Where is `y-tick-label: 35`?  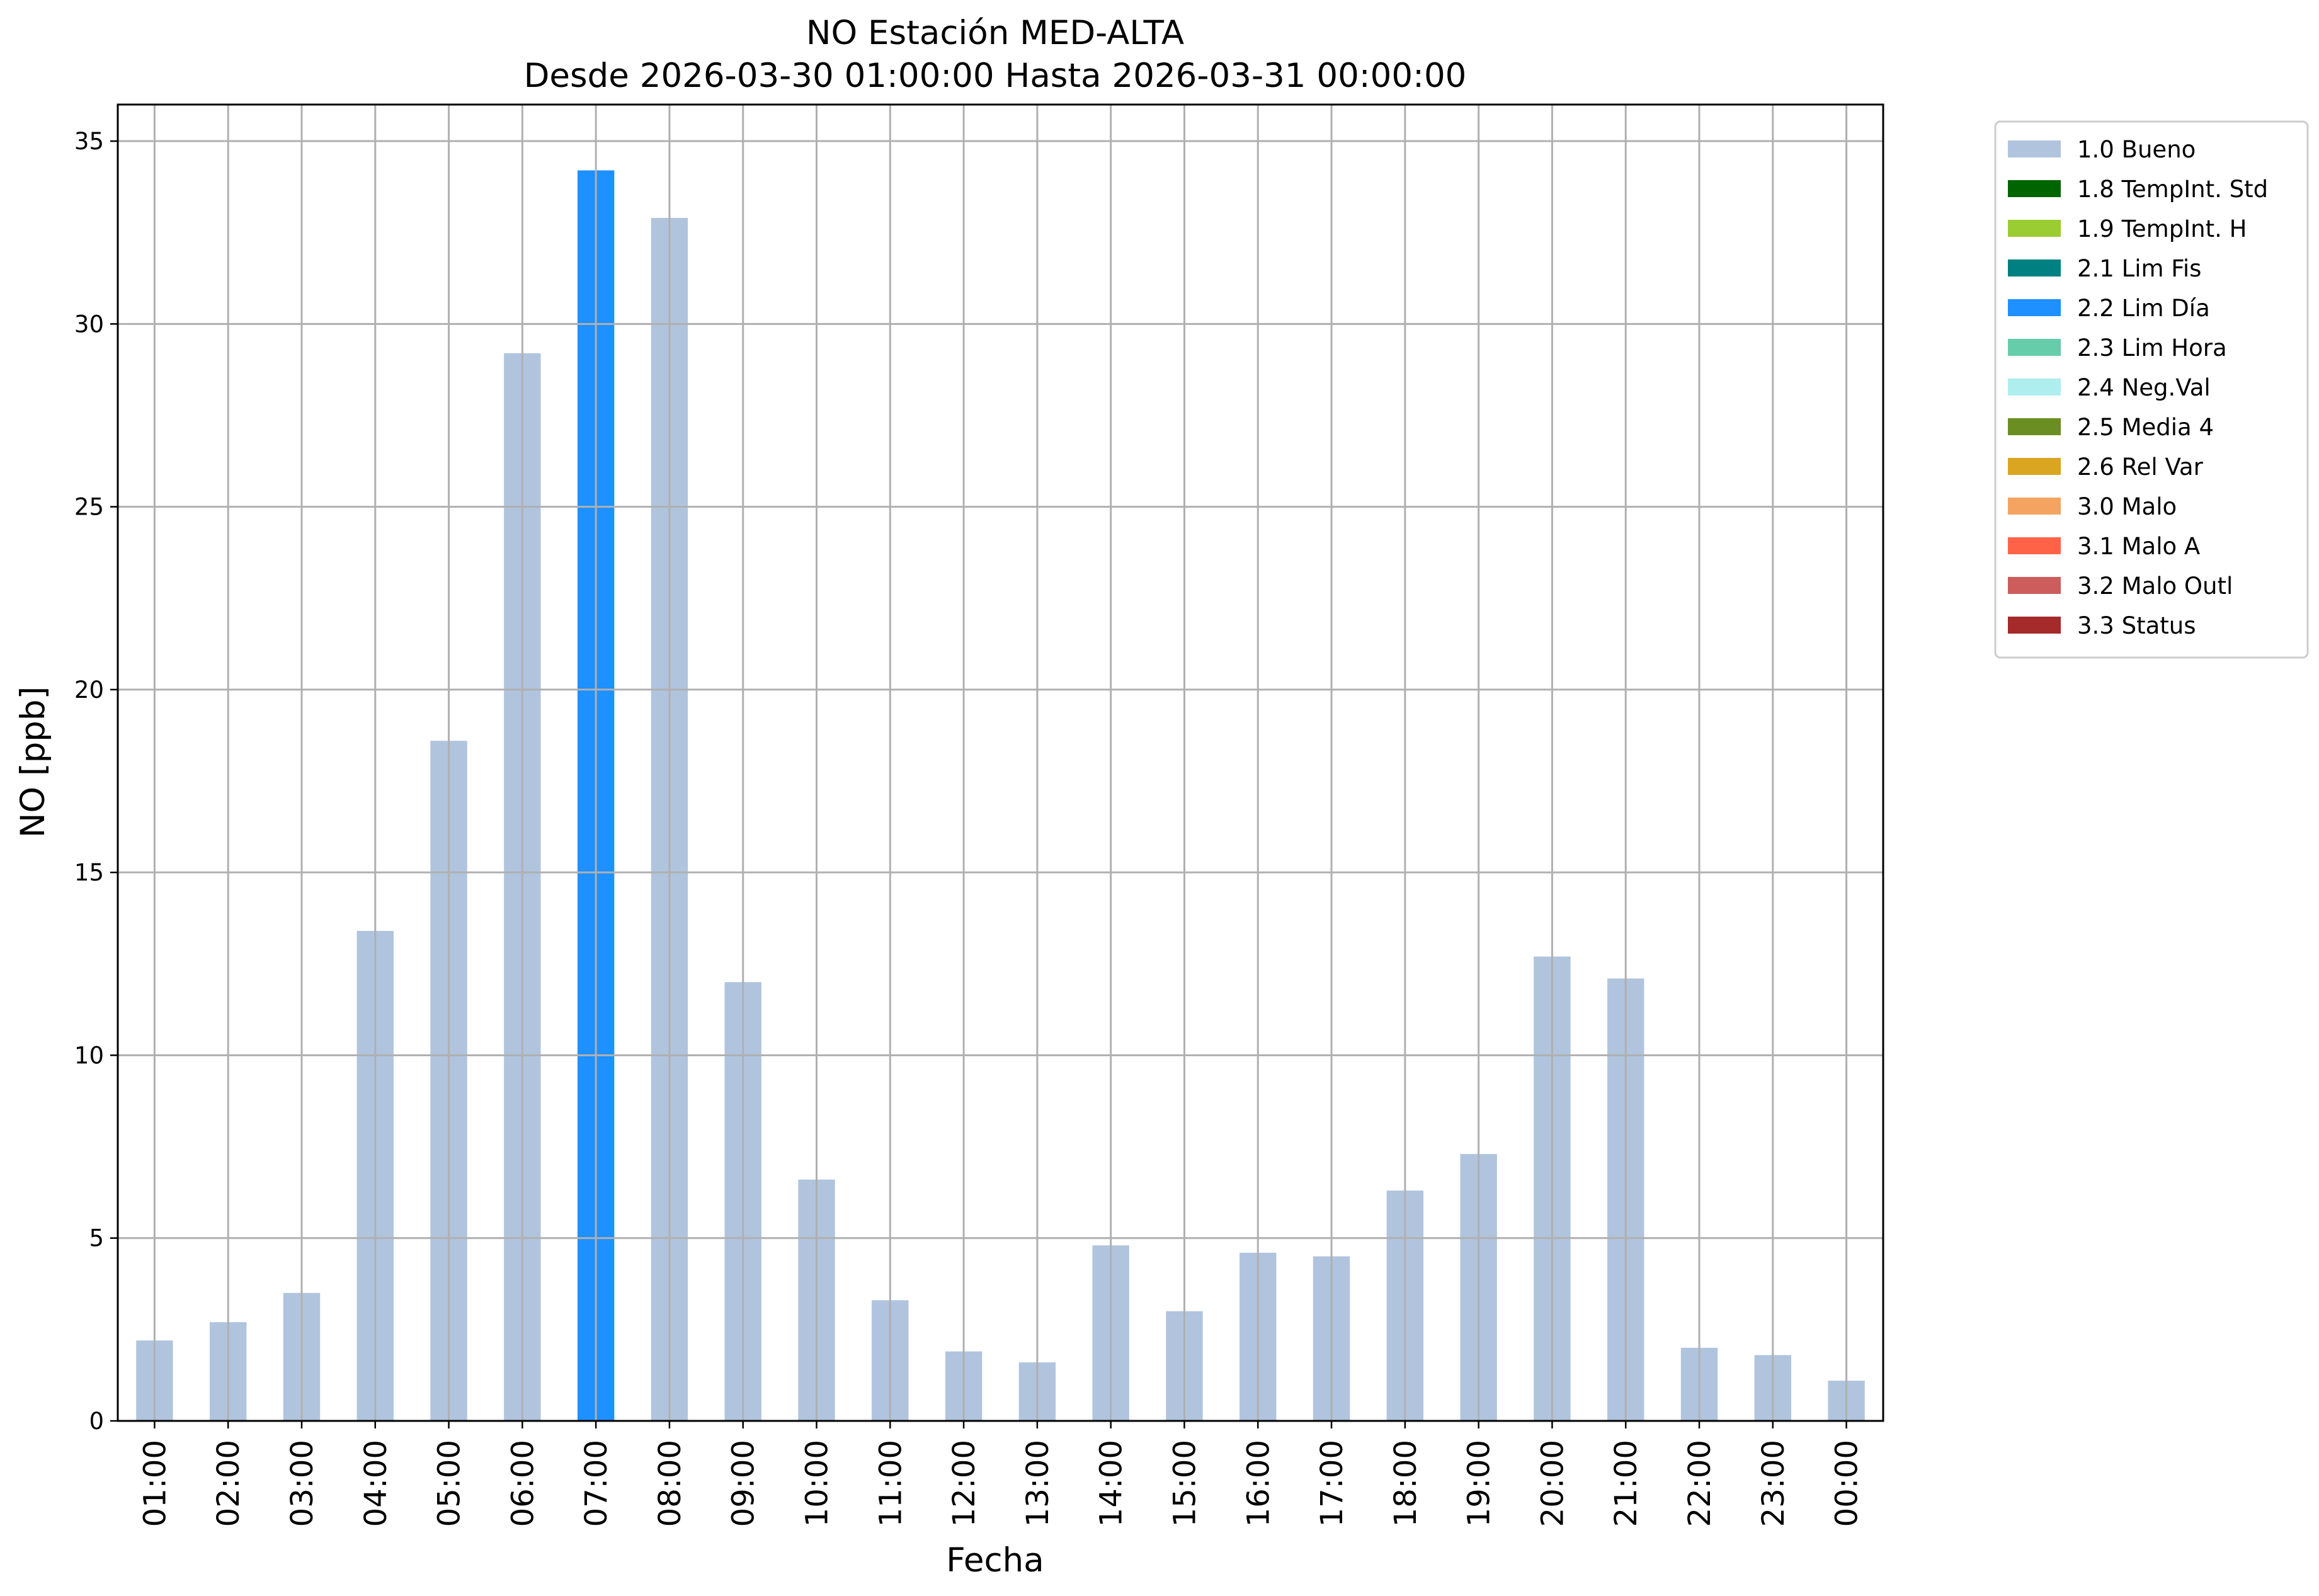 y-tick-label: 35 is located at coordinates (89, 141).